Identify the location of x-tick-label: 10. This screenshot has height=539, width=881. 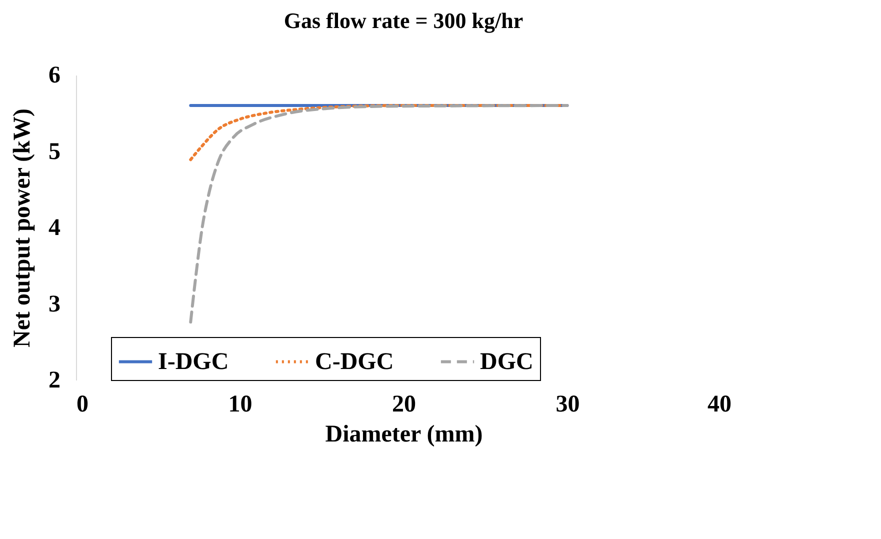
(240, 405).